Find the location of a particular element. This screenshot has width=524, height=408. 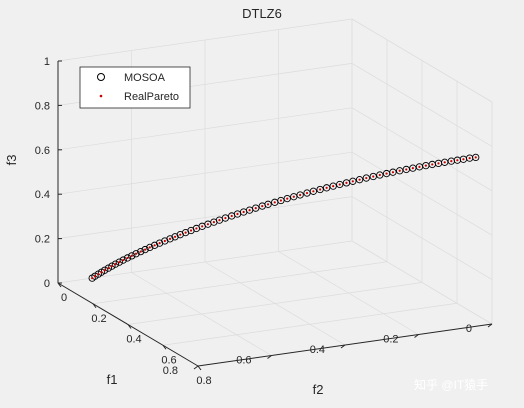

z-tick-label: 0.8 is located at coordinates (42, 106).